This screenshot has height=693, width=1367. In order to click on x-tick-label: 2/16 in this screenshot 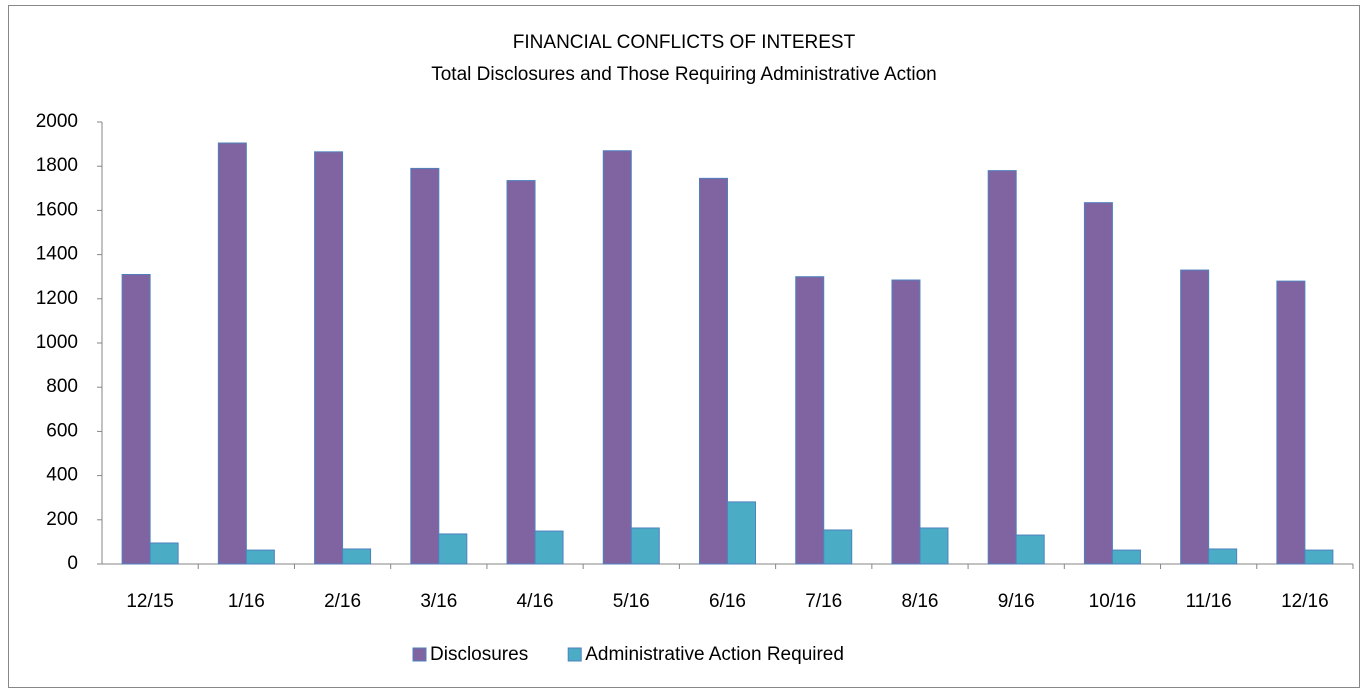, I will do `click(342, 601)`.